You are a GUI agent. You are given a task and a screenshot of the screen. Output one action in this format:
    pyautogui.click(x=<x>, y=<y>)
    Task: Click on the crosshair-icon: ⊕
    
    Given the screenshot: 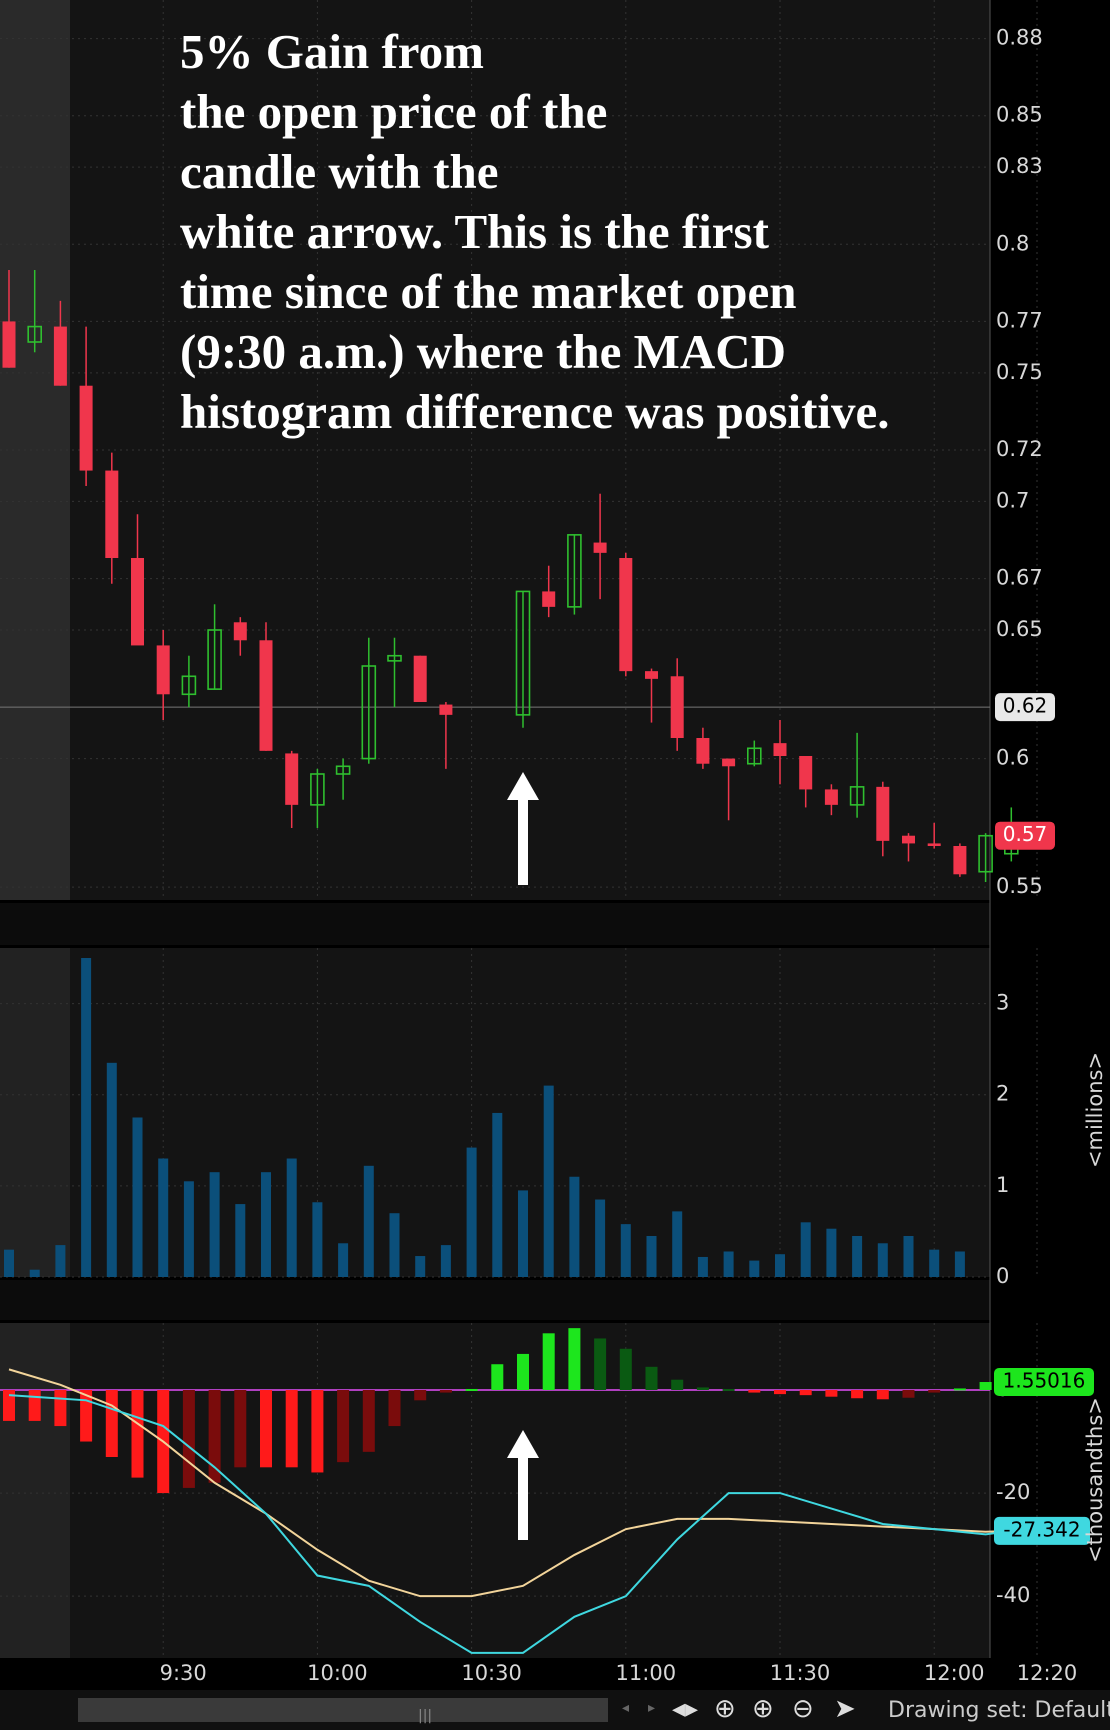 What is the action you would take?
    pyautogui.click(x=725, y=1709)
    